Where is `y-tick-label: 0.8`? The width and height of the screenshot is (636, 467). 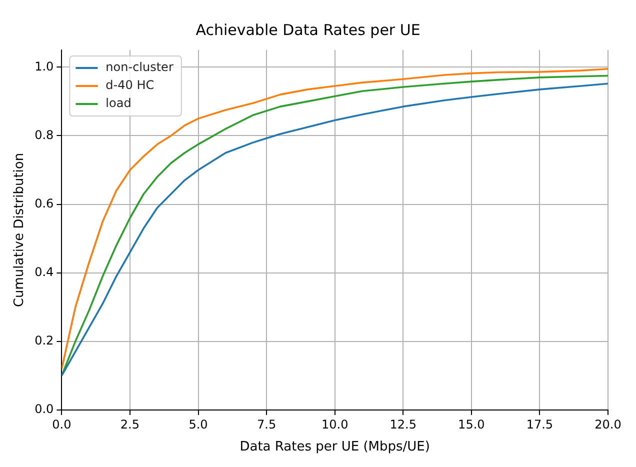
y-tick-label: 0.8 is located at coordinates (44, 135).